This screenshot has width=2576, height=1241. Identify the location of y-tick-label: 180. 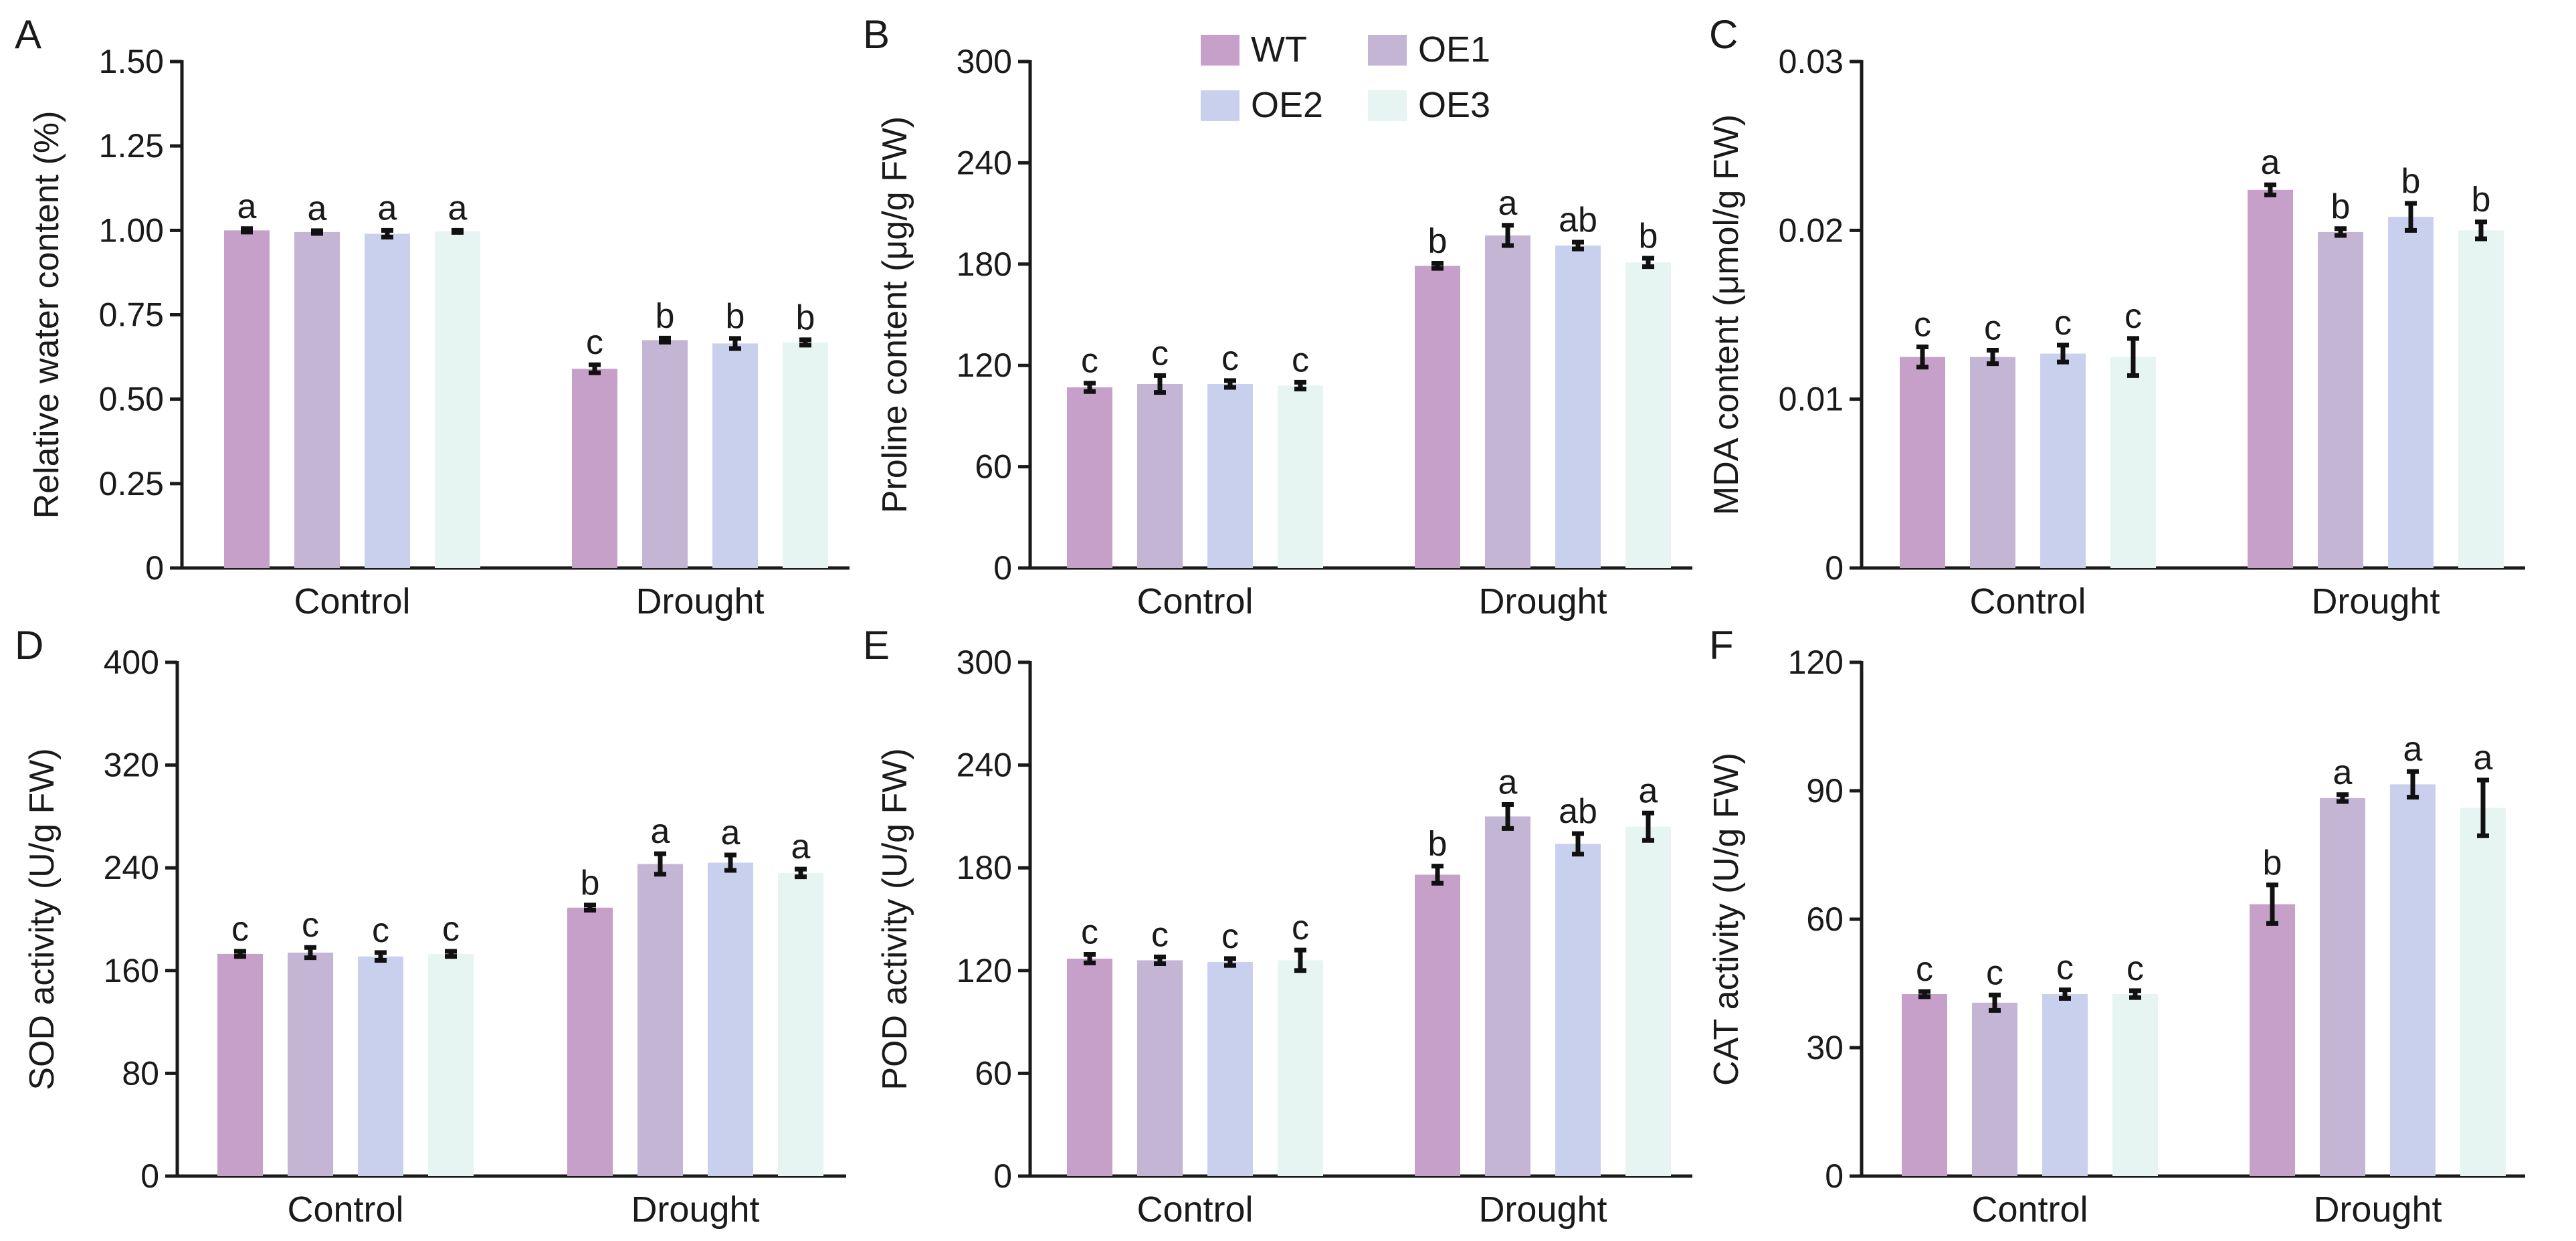
(984, 867).